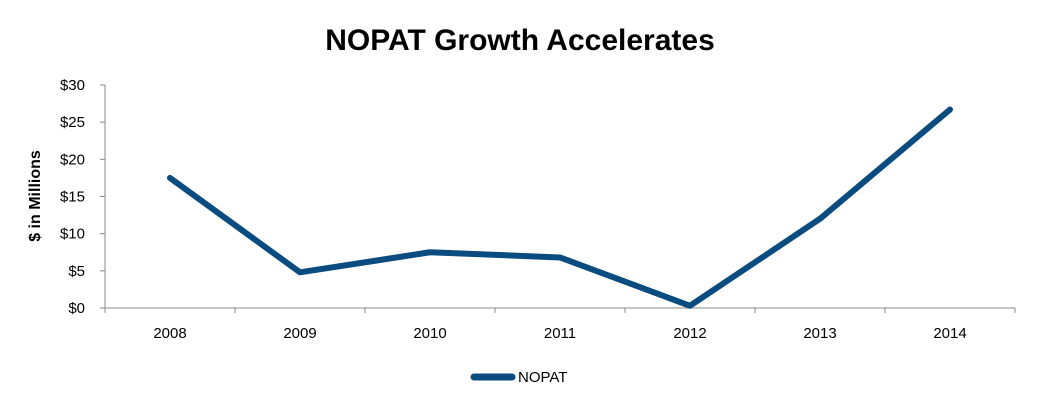 The height and width of the screenshot is (410, 1041). Describe the element at coordinates (299, 333) in the screenshot. I see `x-tick-label: 2009` at that location.